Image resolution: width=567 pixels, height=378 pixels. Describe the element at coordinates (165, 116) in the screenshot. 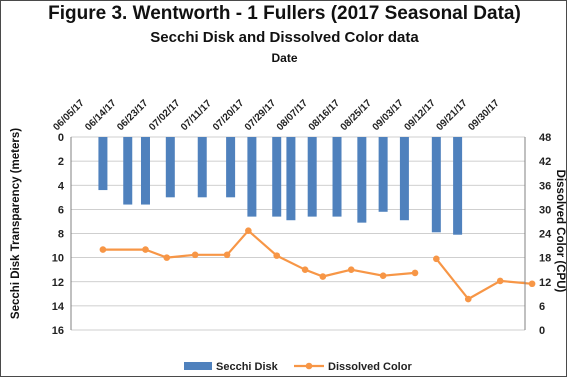

I see `x-tick-label: 07/02/17` at that location.